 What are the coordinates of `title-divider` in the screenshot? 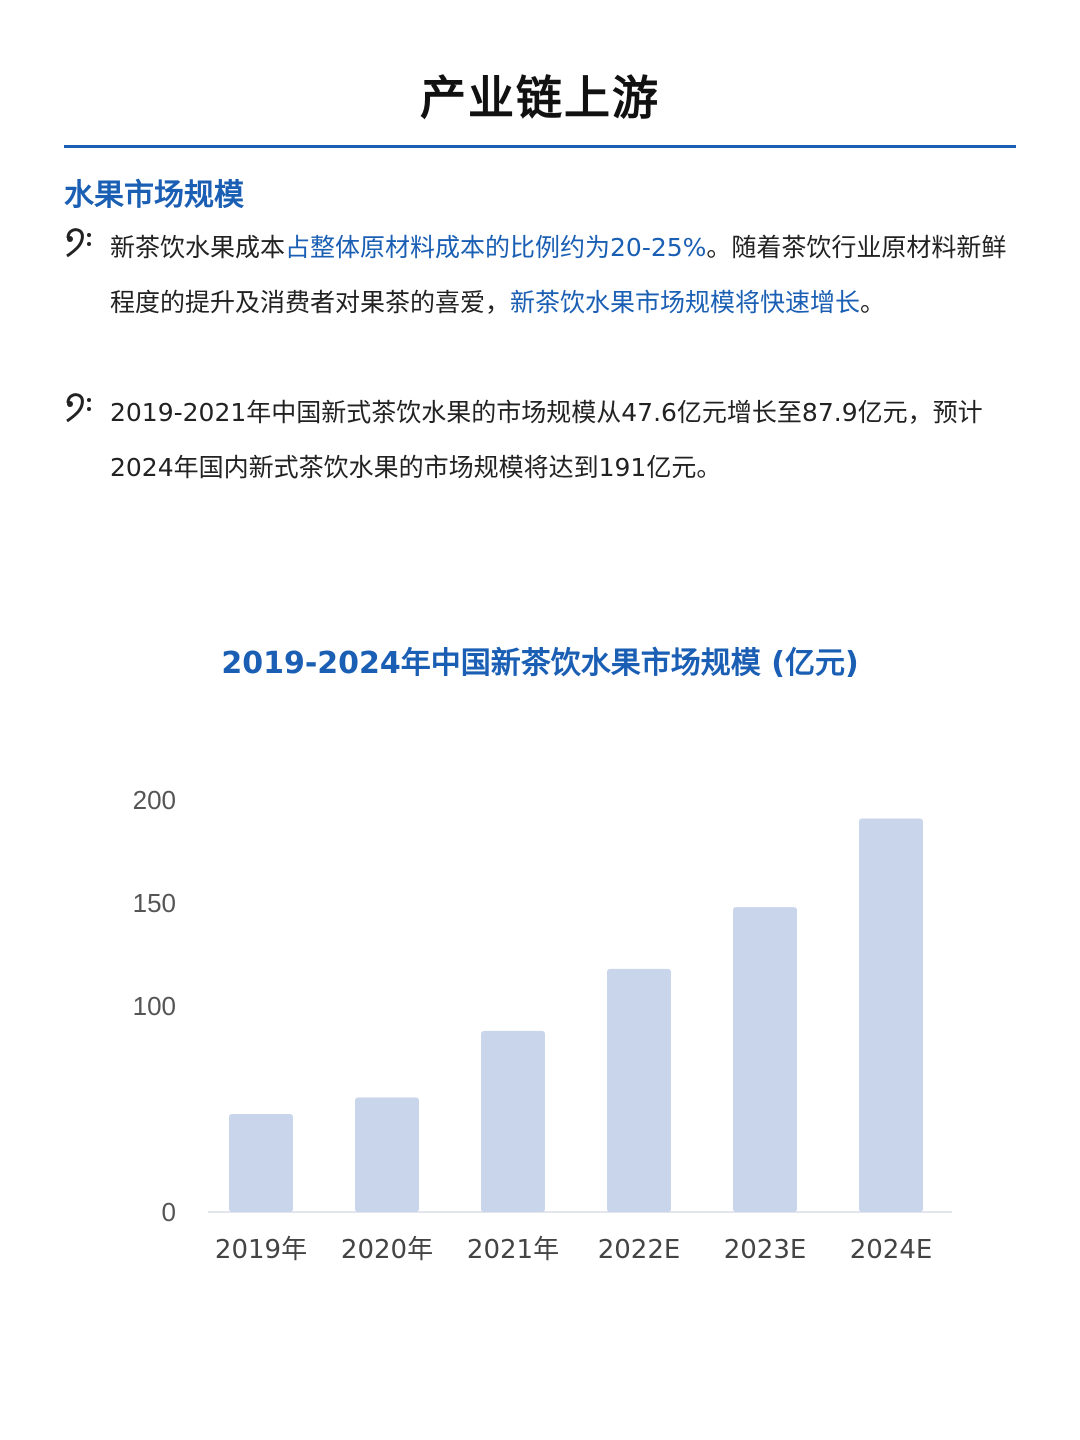 It's located at (540, 146).